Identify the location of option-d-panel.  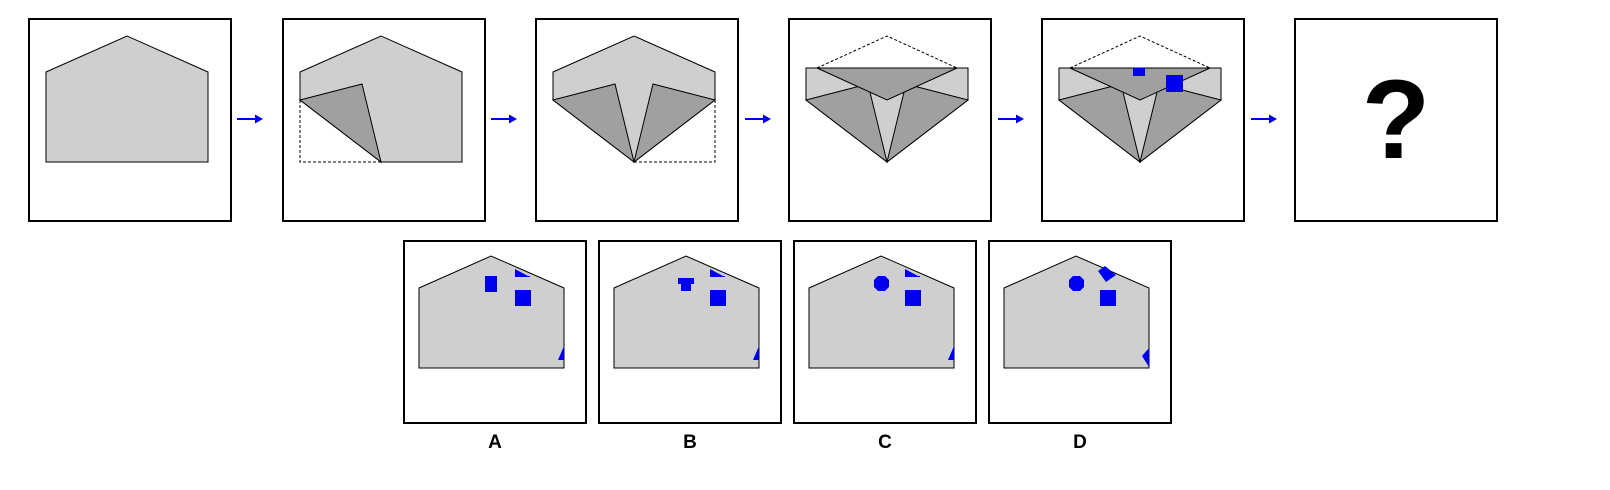
(1080, 332).